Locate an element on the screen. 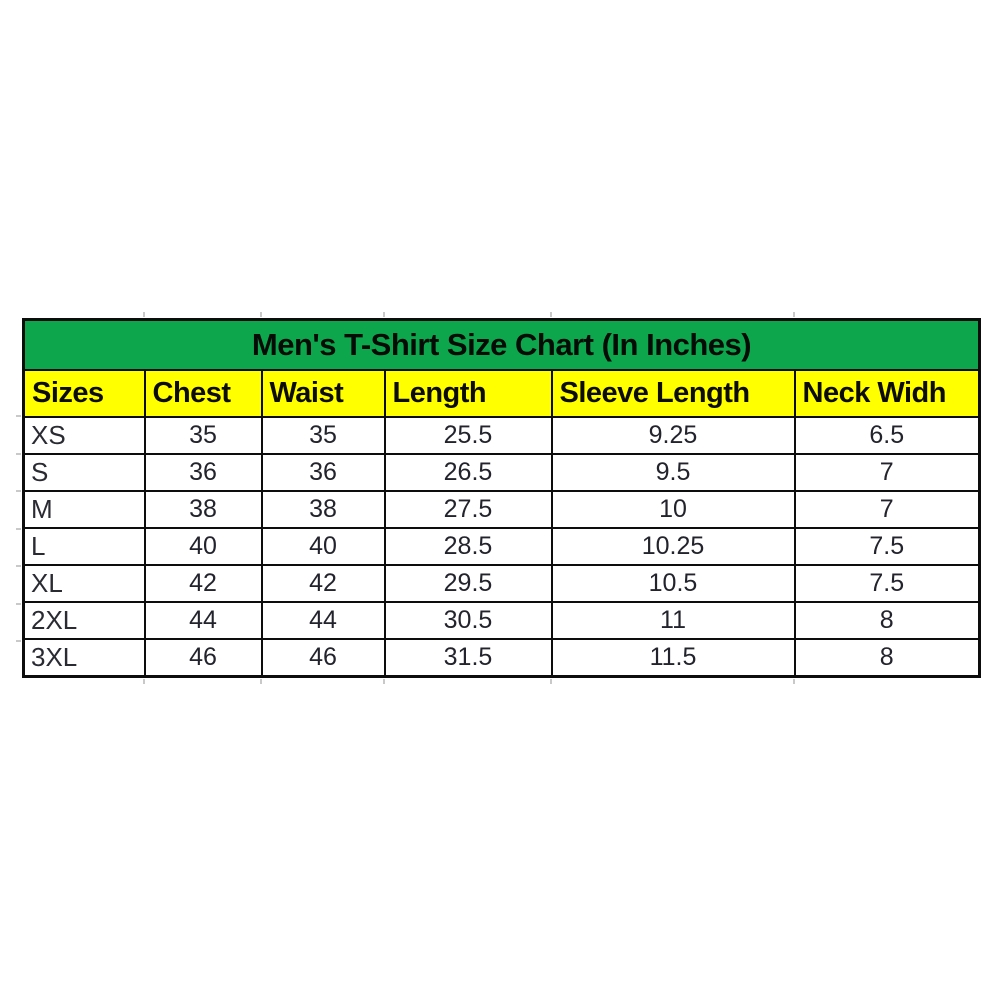 The image size is (1000, 1000). cell-sleeve-length: 10.5 is located at coordinates (673, 584).